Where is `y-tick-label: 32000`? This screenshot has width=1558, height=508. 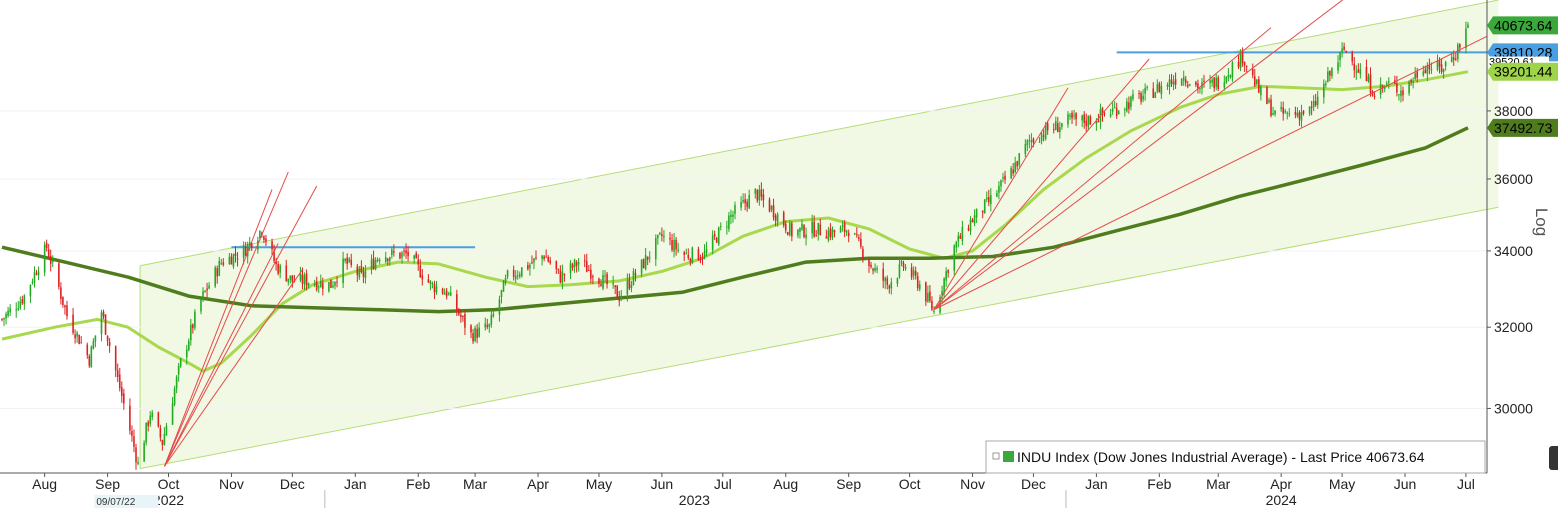
y-tick-label: 32000 is located at coordinates (1513, 327).